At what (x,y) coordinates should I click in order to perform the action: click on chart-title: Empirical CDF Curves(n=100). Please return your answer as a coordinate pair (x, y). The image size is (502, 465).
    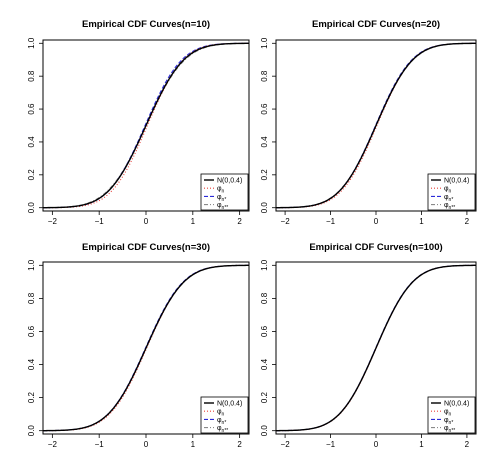
    Looking at the image, I should click on (375, 247).